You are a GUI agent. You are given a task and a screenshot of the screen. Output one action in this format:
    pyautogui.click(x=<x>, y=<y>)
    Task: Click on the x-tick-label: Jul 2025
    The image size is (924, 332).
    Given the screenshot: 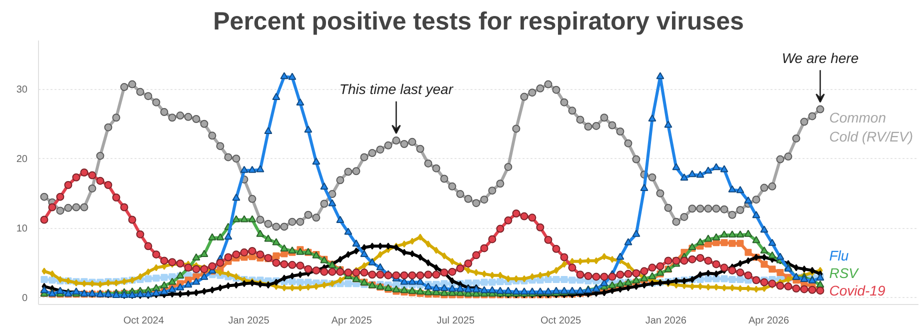 What is the action you would take?
    pyautogui.click(x=455, y=321)
    